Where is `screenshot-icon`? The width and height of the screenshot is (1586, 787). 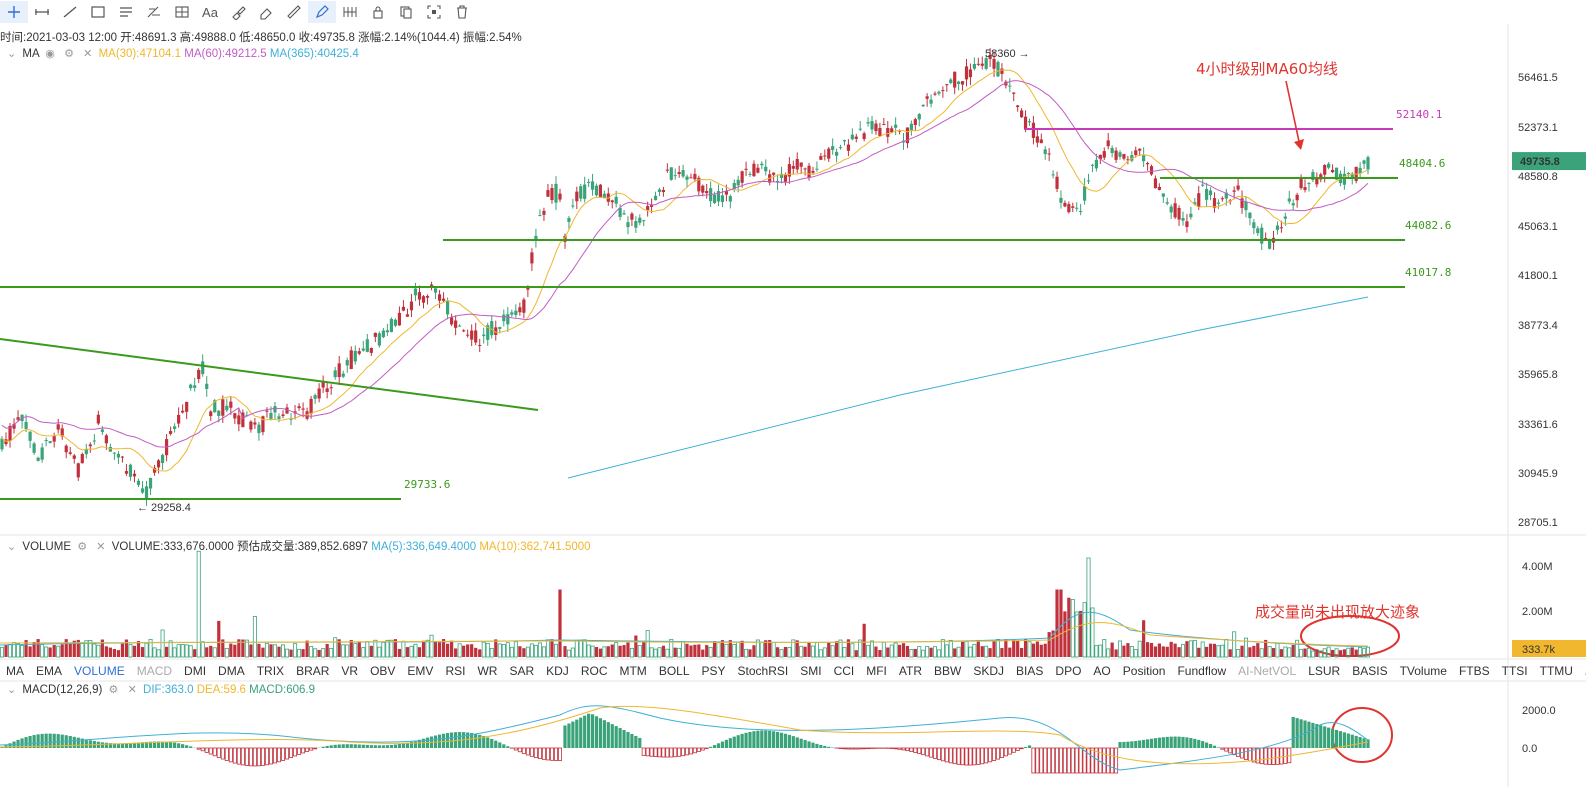 screenshot-icon is located at coordinates (434, 12).